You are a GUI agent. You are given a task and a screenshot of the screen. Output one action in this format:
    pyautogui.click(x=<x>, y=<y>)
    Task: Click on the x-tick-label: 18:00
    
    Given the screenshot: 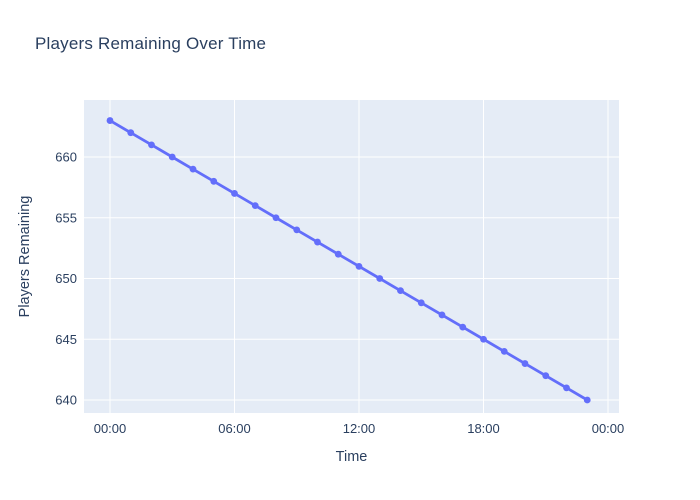 What is the action you would take?
    pyautogui.click(x=483, y=428)
    